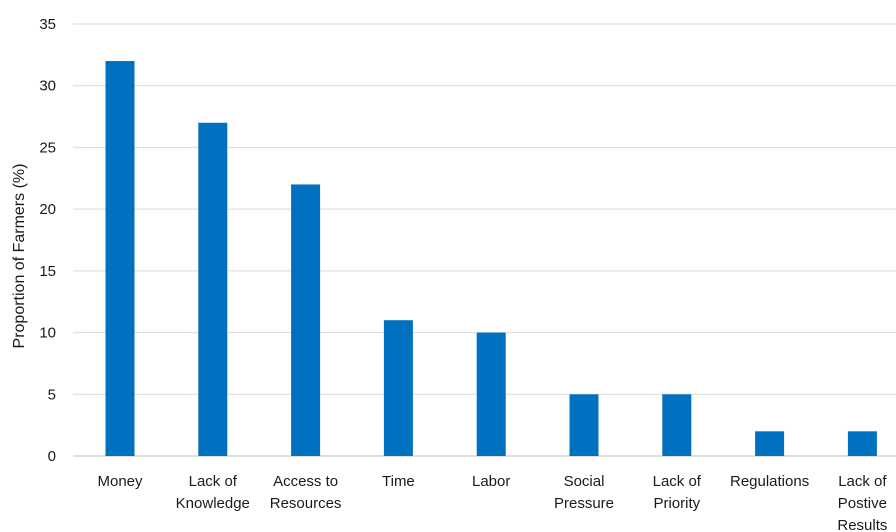  Describe the element at coordinates (213, 492) in the screenshot. I see `x-category-label: Lack of Knowledge` at that location.